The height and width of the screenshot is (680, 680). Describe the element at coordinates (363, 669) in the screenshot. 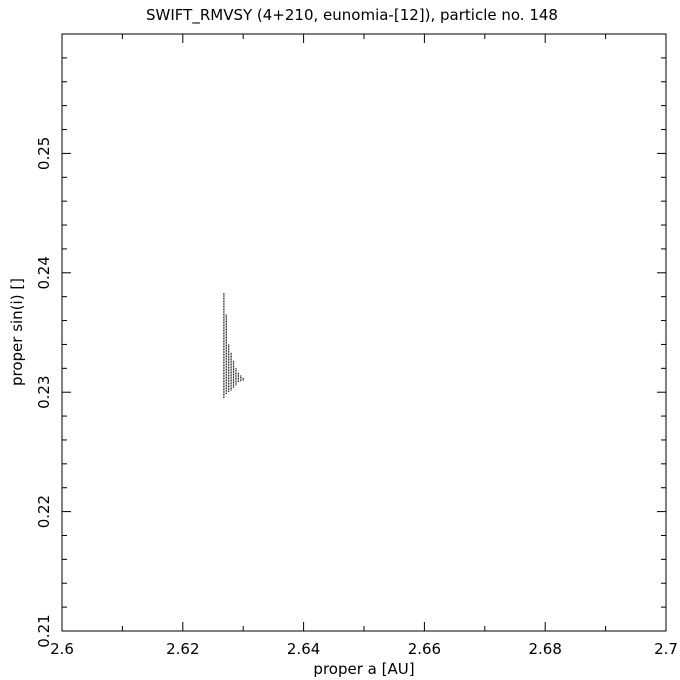

I see `x-axis-label: proper a [AU]` at that location.